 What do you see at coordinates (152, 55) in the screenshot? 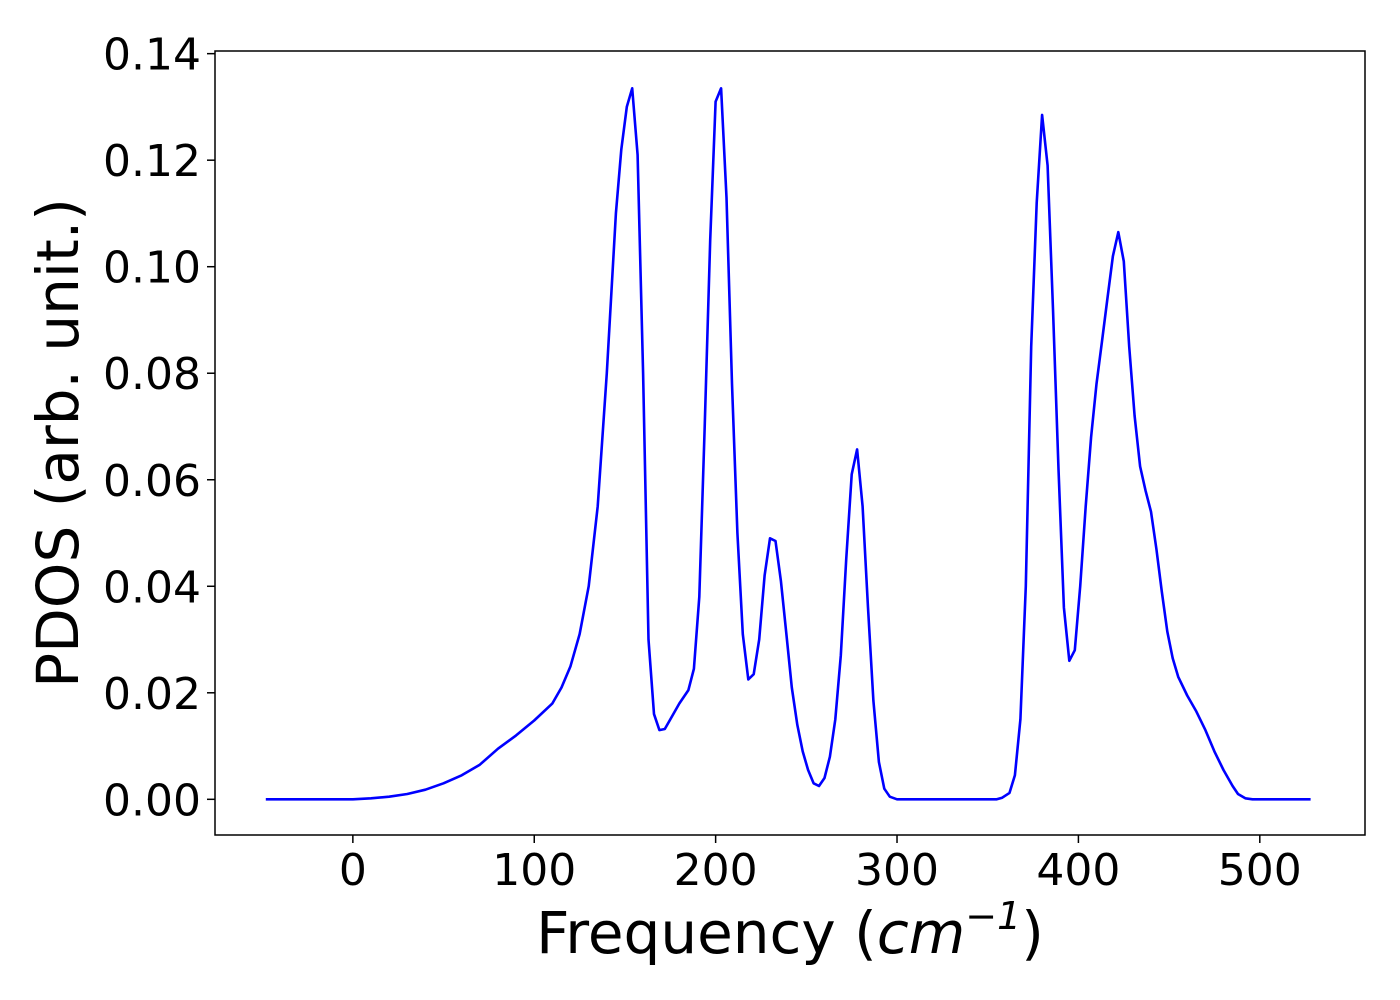
I see `y-tick-label: 0.14` at bounding box center [152, 55].